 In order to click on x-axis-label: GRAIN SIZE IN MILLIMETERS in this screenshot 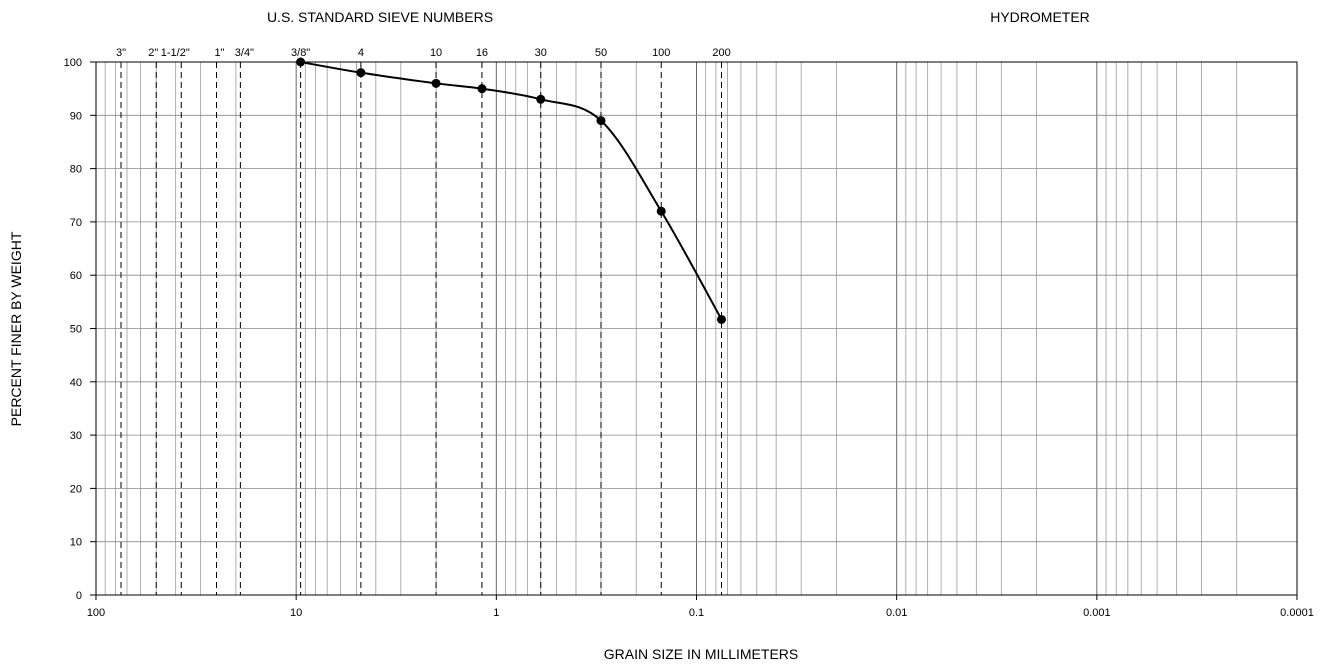, I will do `click(701, 654)`.